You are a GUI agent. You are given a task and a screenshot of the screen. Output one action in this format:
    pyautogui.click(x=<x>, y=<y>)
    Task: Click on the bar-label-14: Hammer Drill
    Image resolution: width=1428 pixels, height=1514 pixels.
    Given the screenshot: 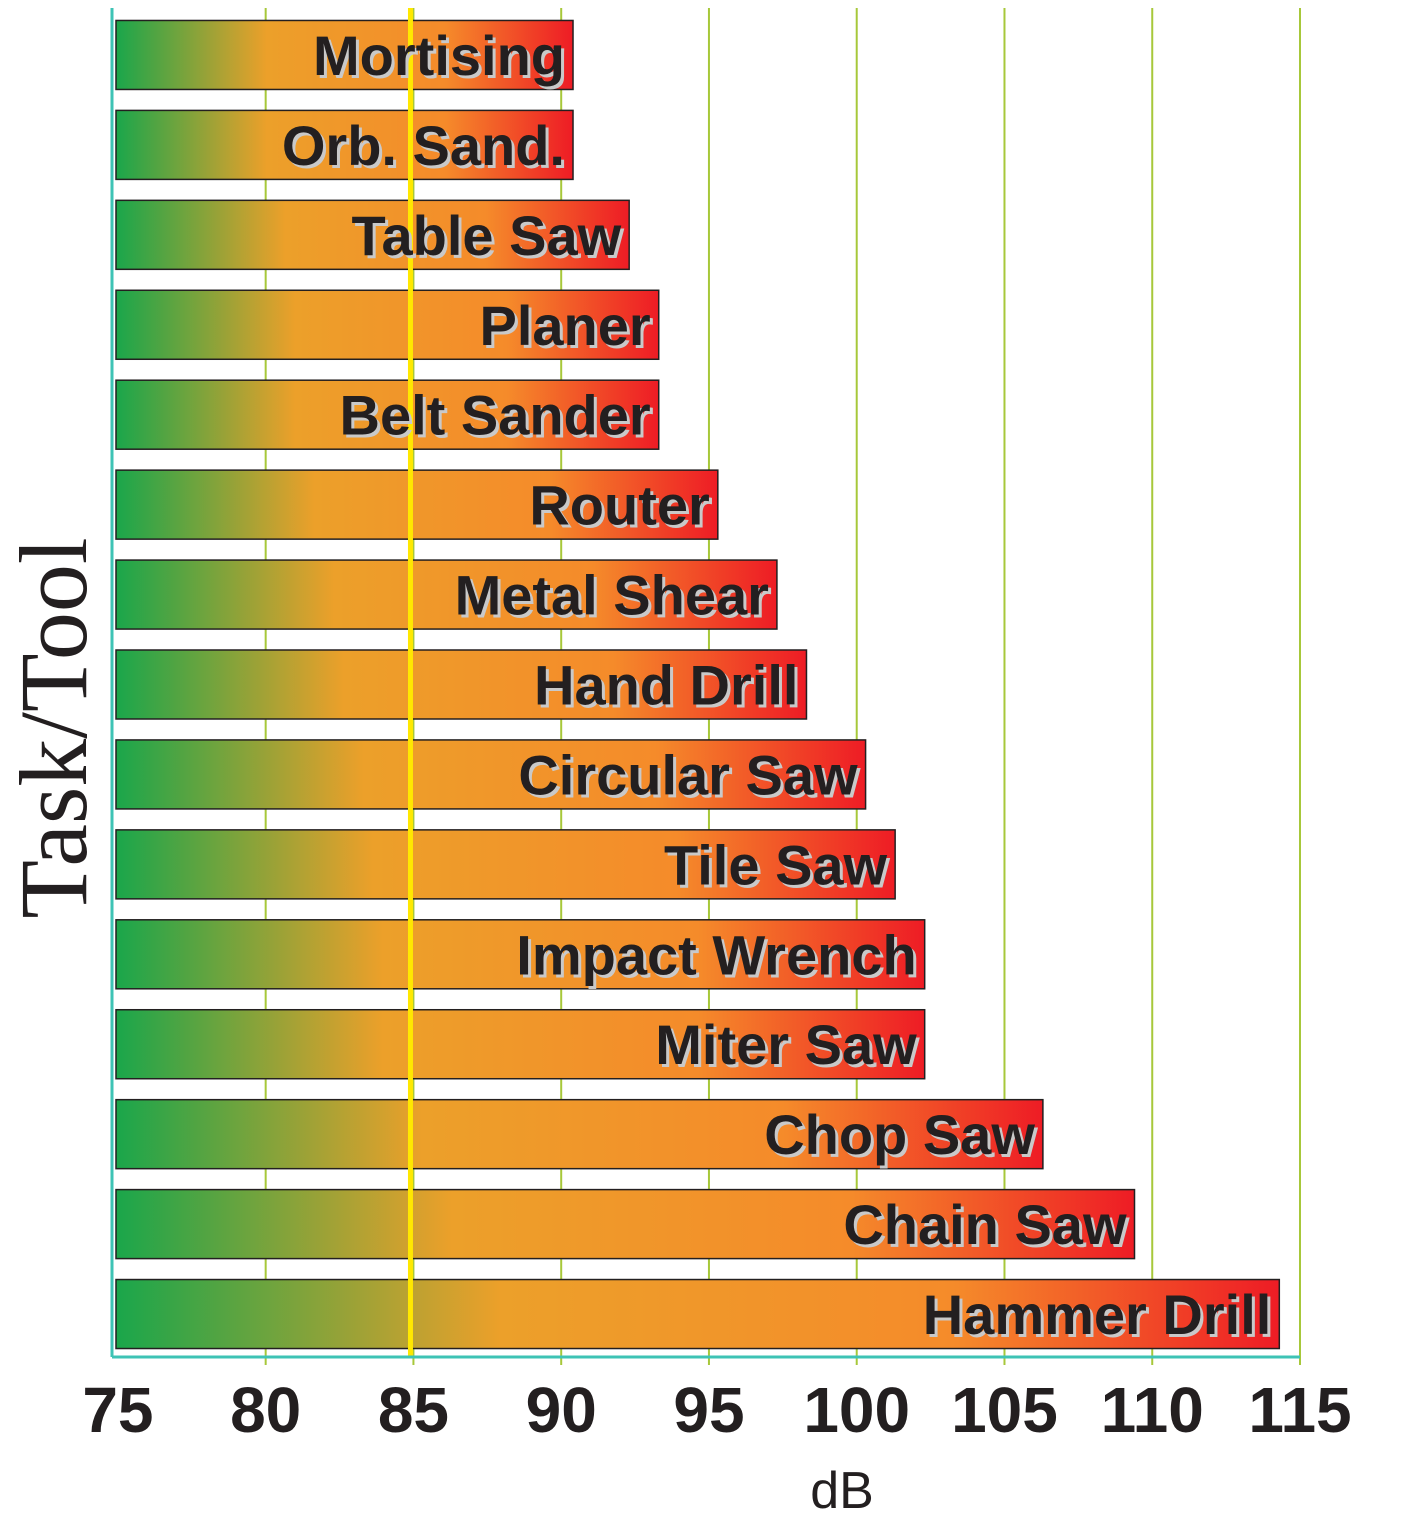 What is the action you would take?
    pyautogui.click(x=1097, y=1314)
    